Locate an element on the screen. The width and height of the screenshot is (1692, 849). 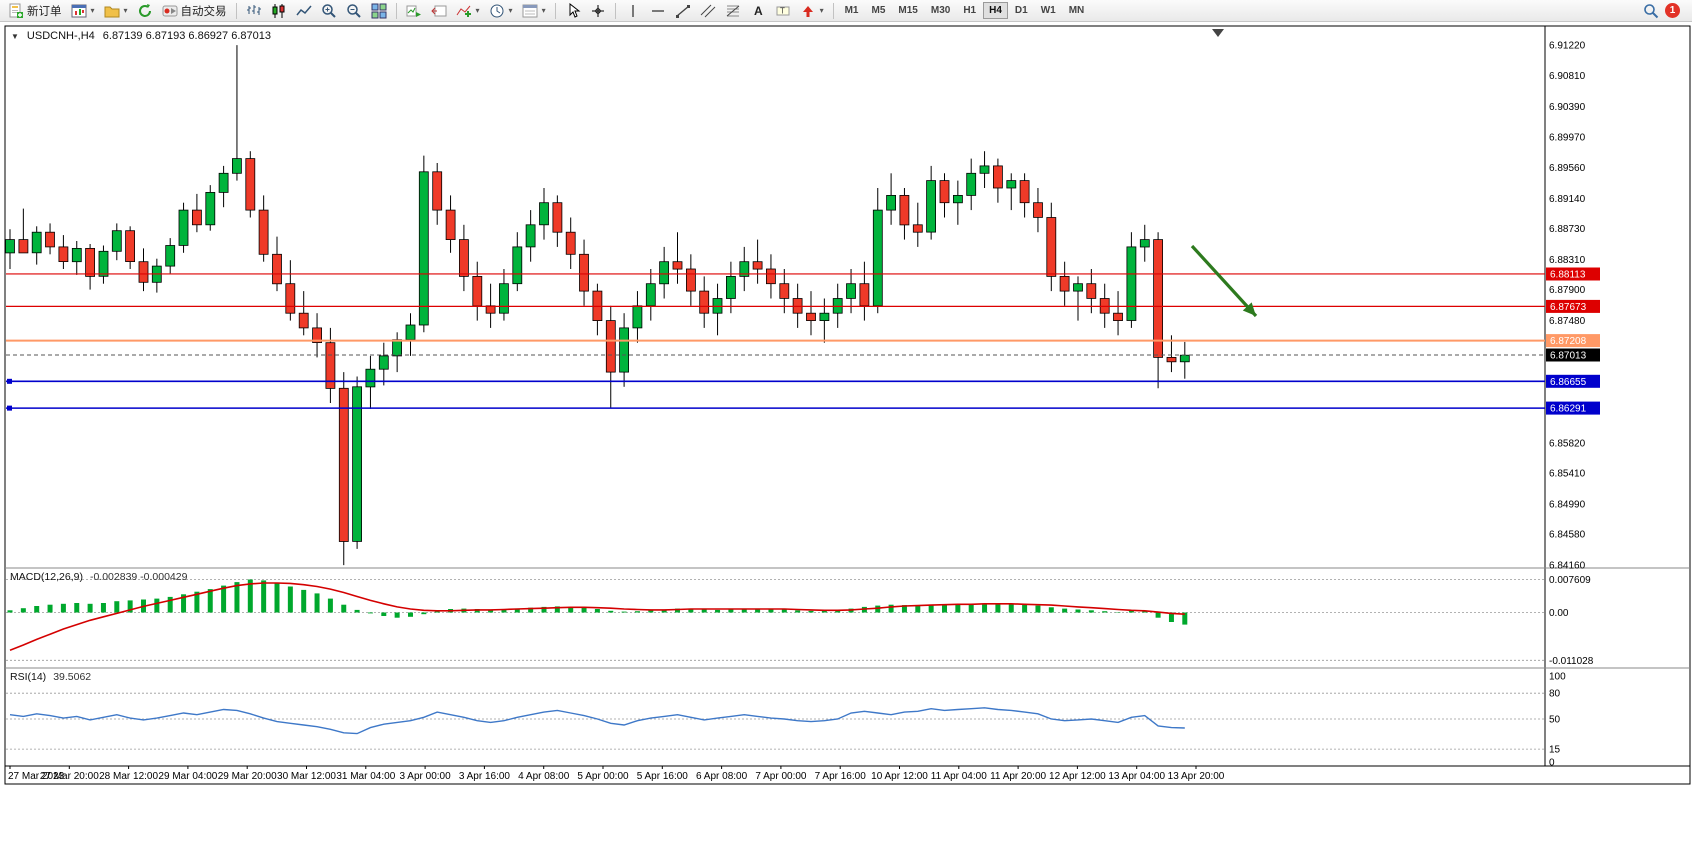
vertical-line-icon is located at coordinates (632, 10).